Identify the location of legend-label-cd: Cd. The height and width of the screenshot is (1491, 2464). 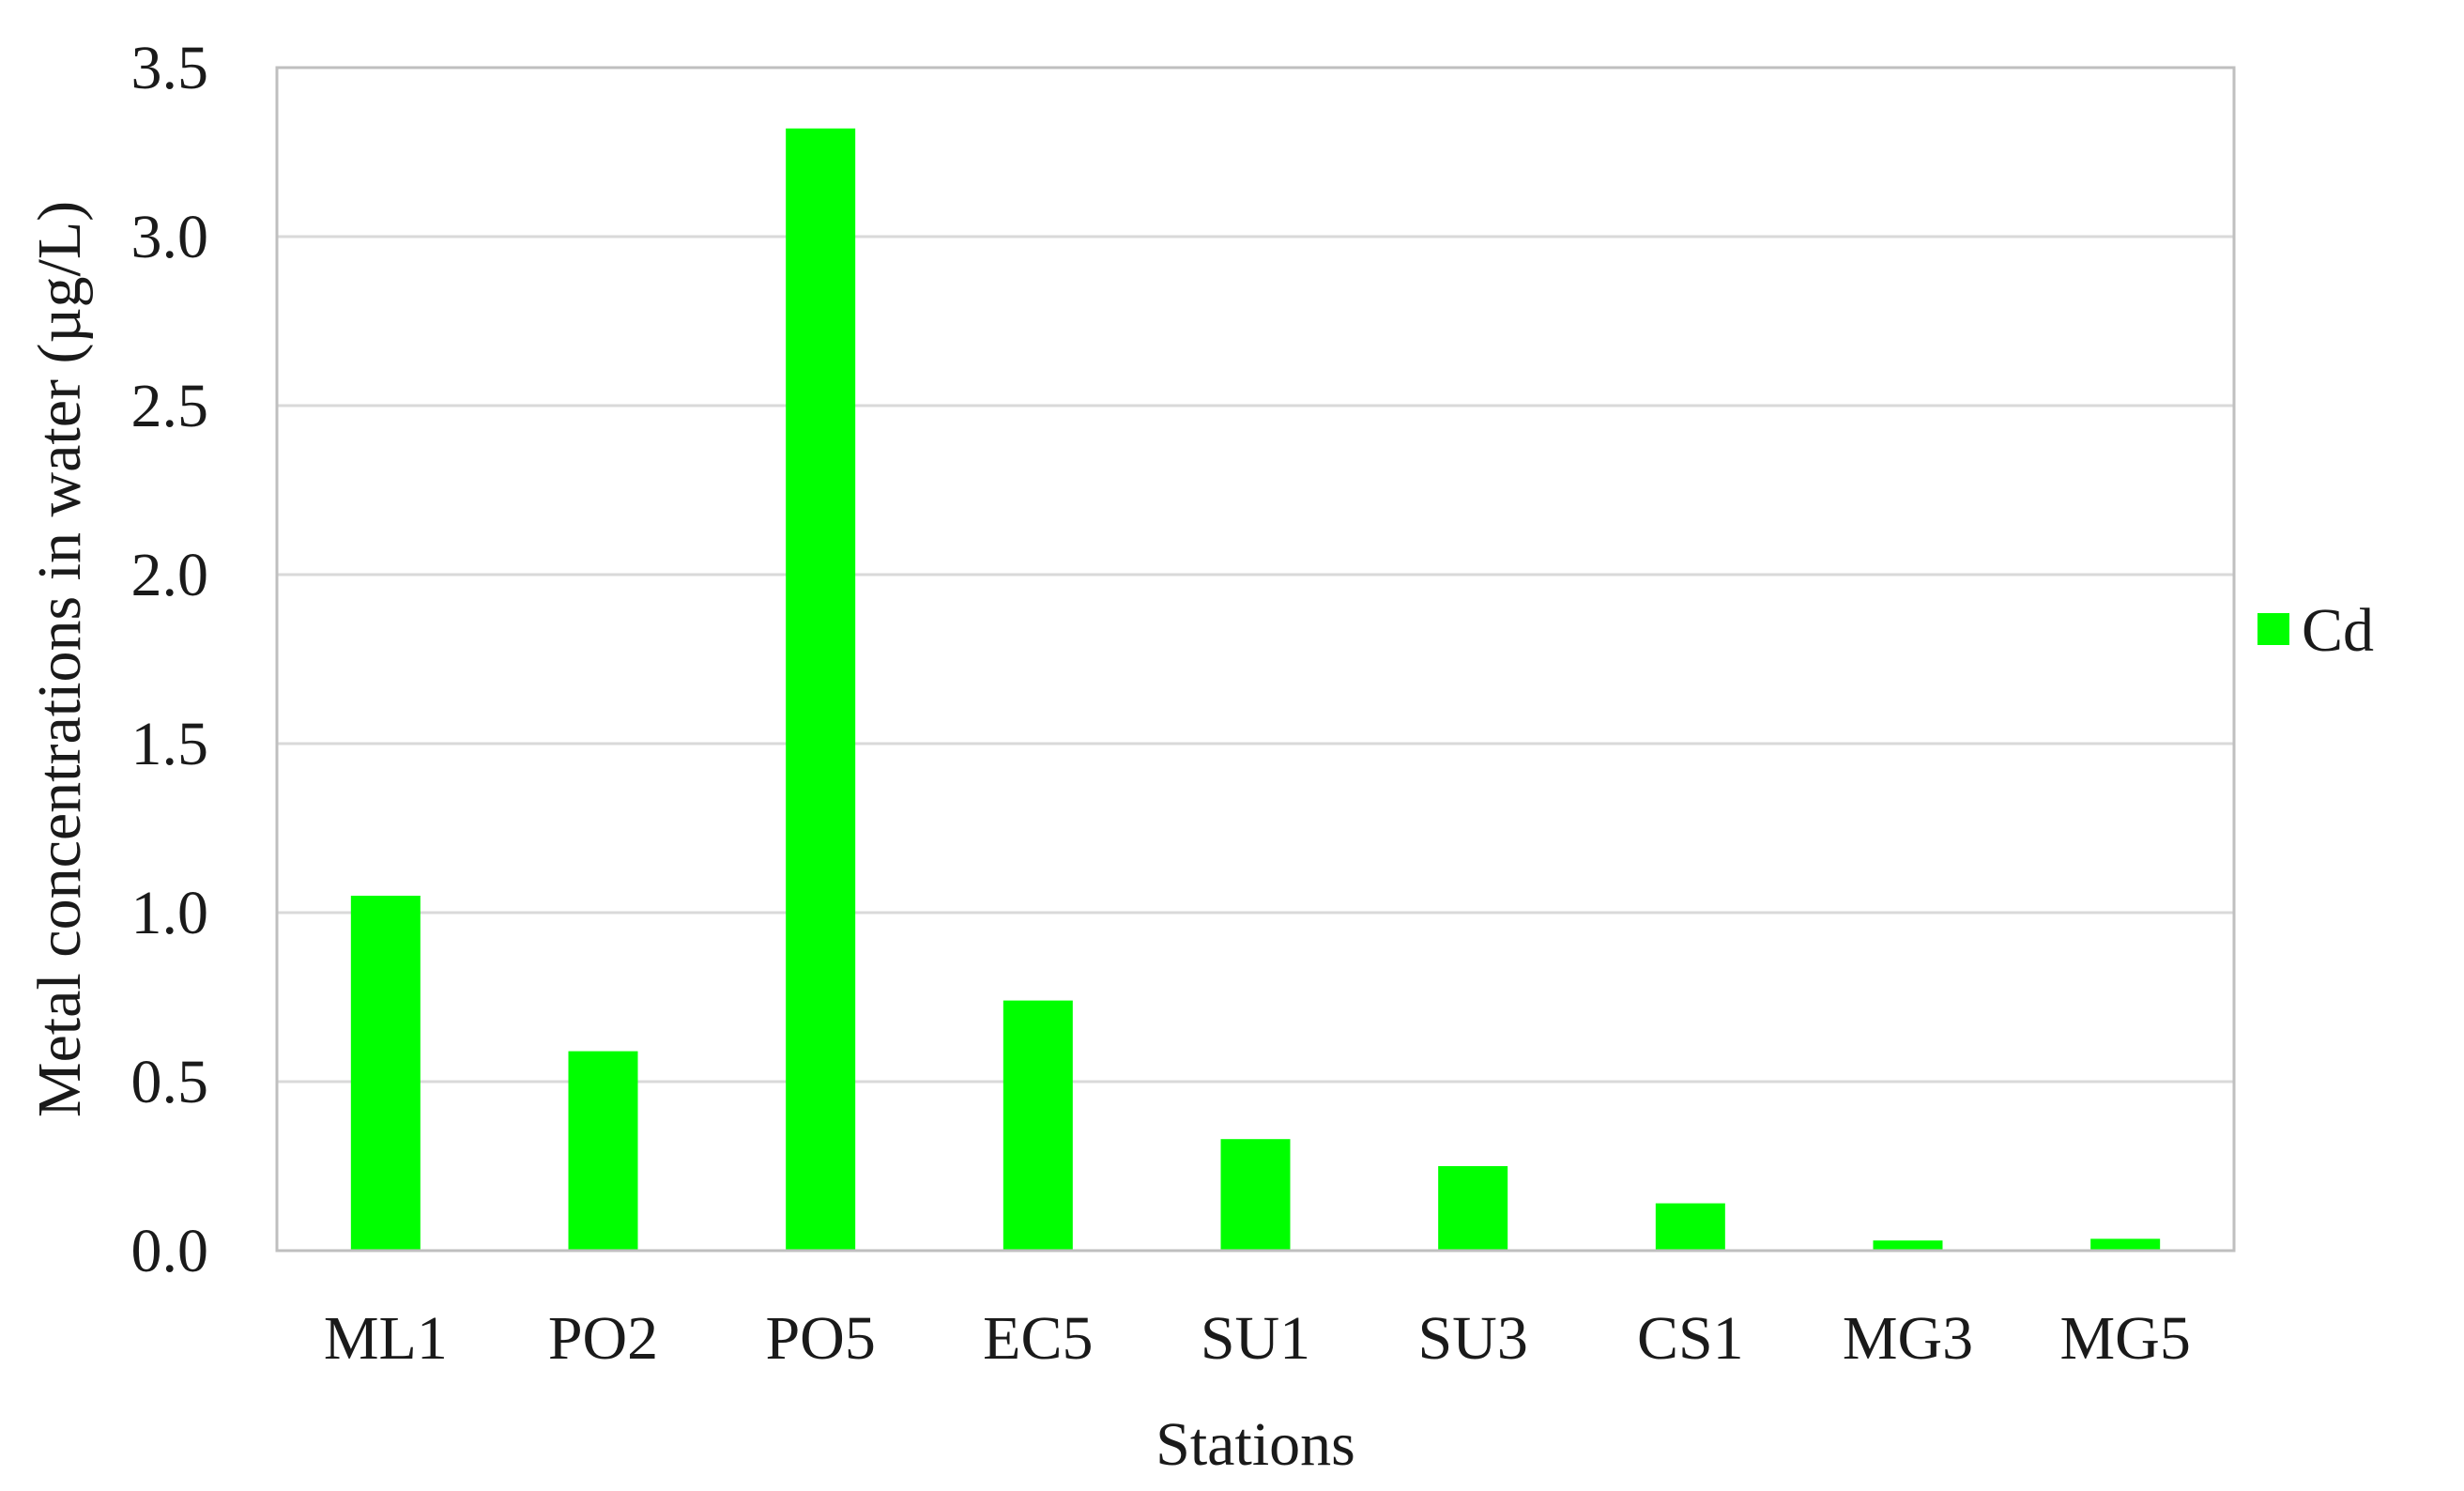
(2338, 630).